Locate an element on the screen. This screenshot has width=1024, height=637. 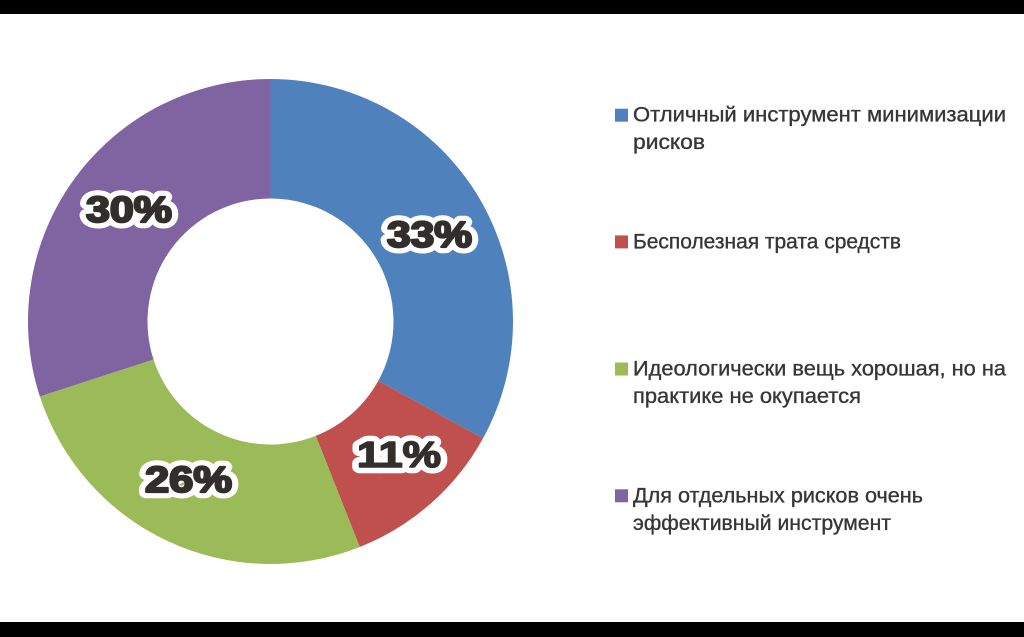
svg-text:Идеологически вещь хорошая, но: Идеологически вещь хорошая, но на is located at coordinates (819, 369).